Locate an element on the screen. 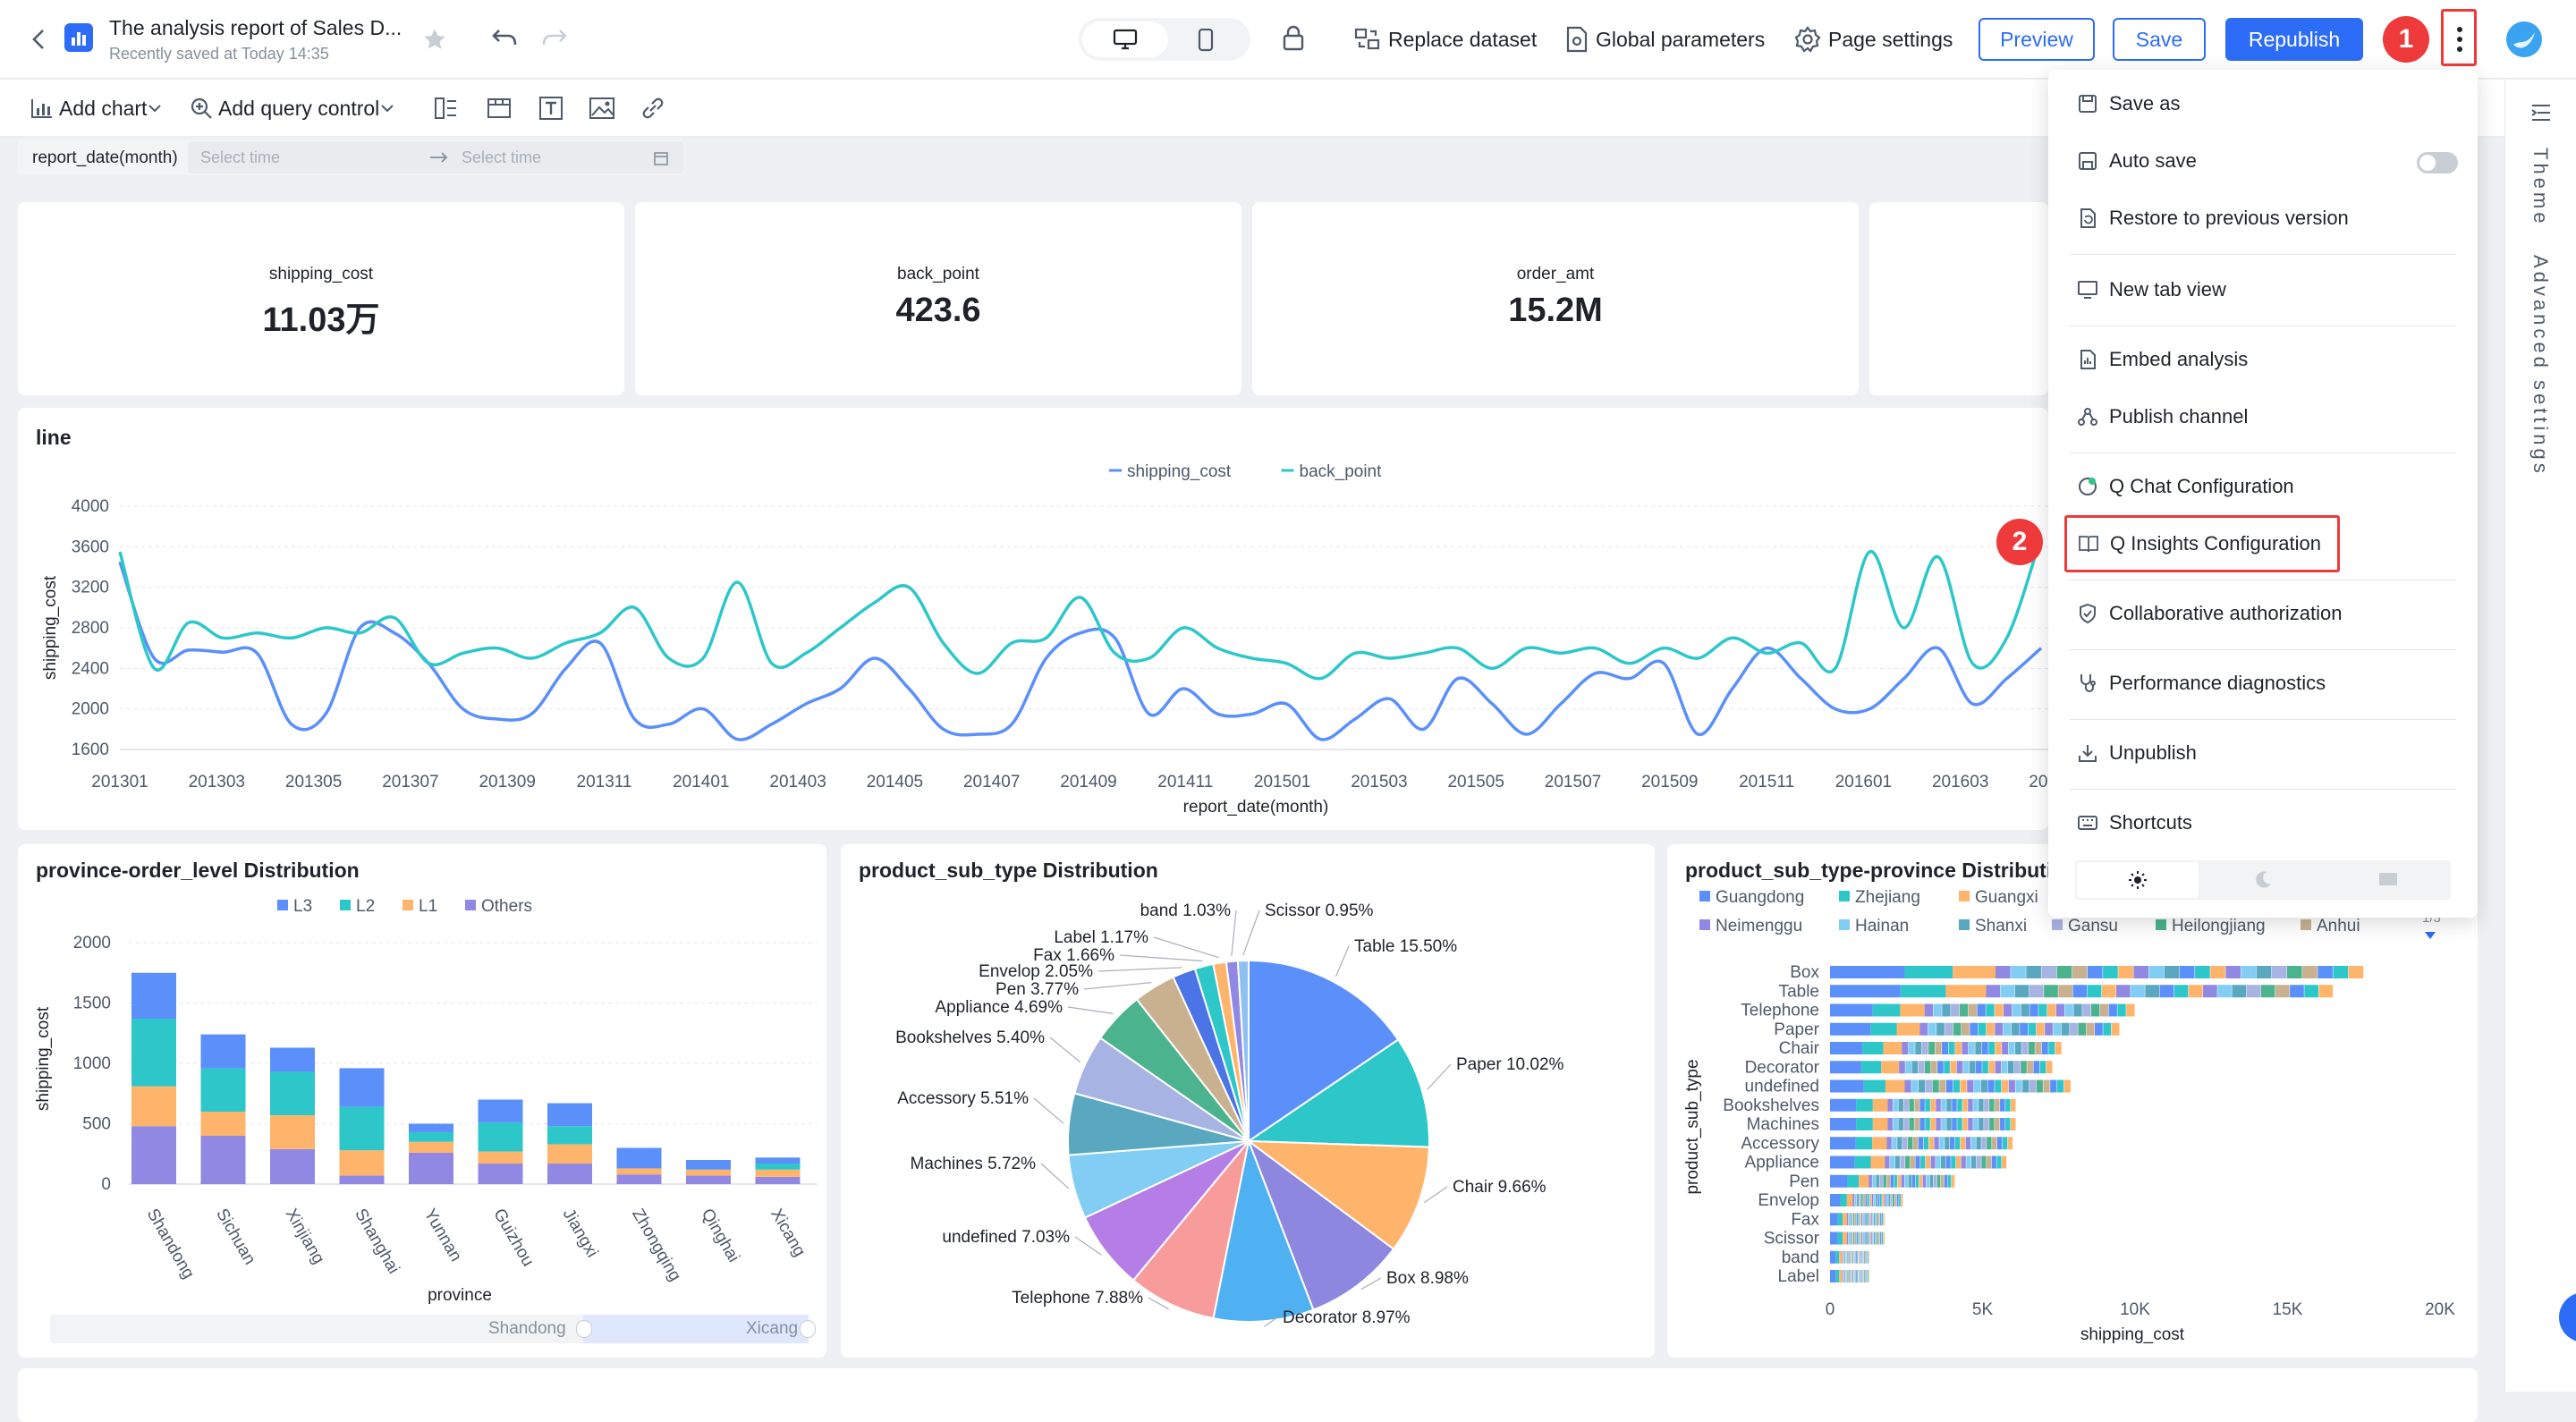 The width and height of the screenshot is (2576, 1422). legend-next-icon is located at coordinates (2430, 935).